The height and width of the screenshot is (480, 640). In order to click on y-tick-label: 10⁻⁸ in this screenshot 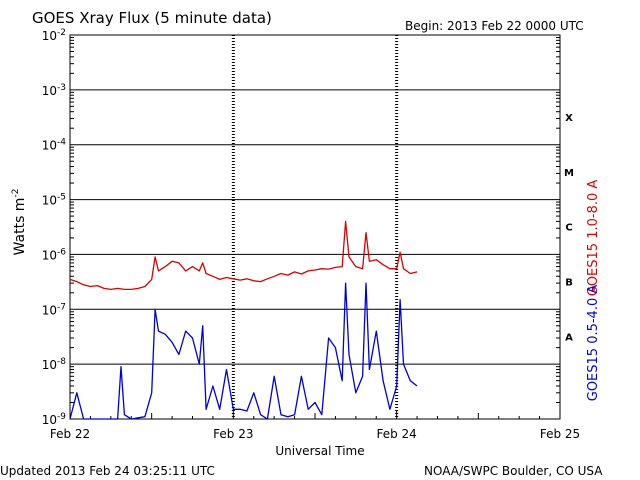, I will do `click(54, 364)`.